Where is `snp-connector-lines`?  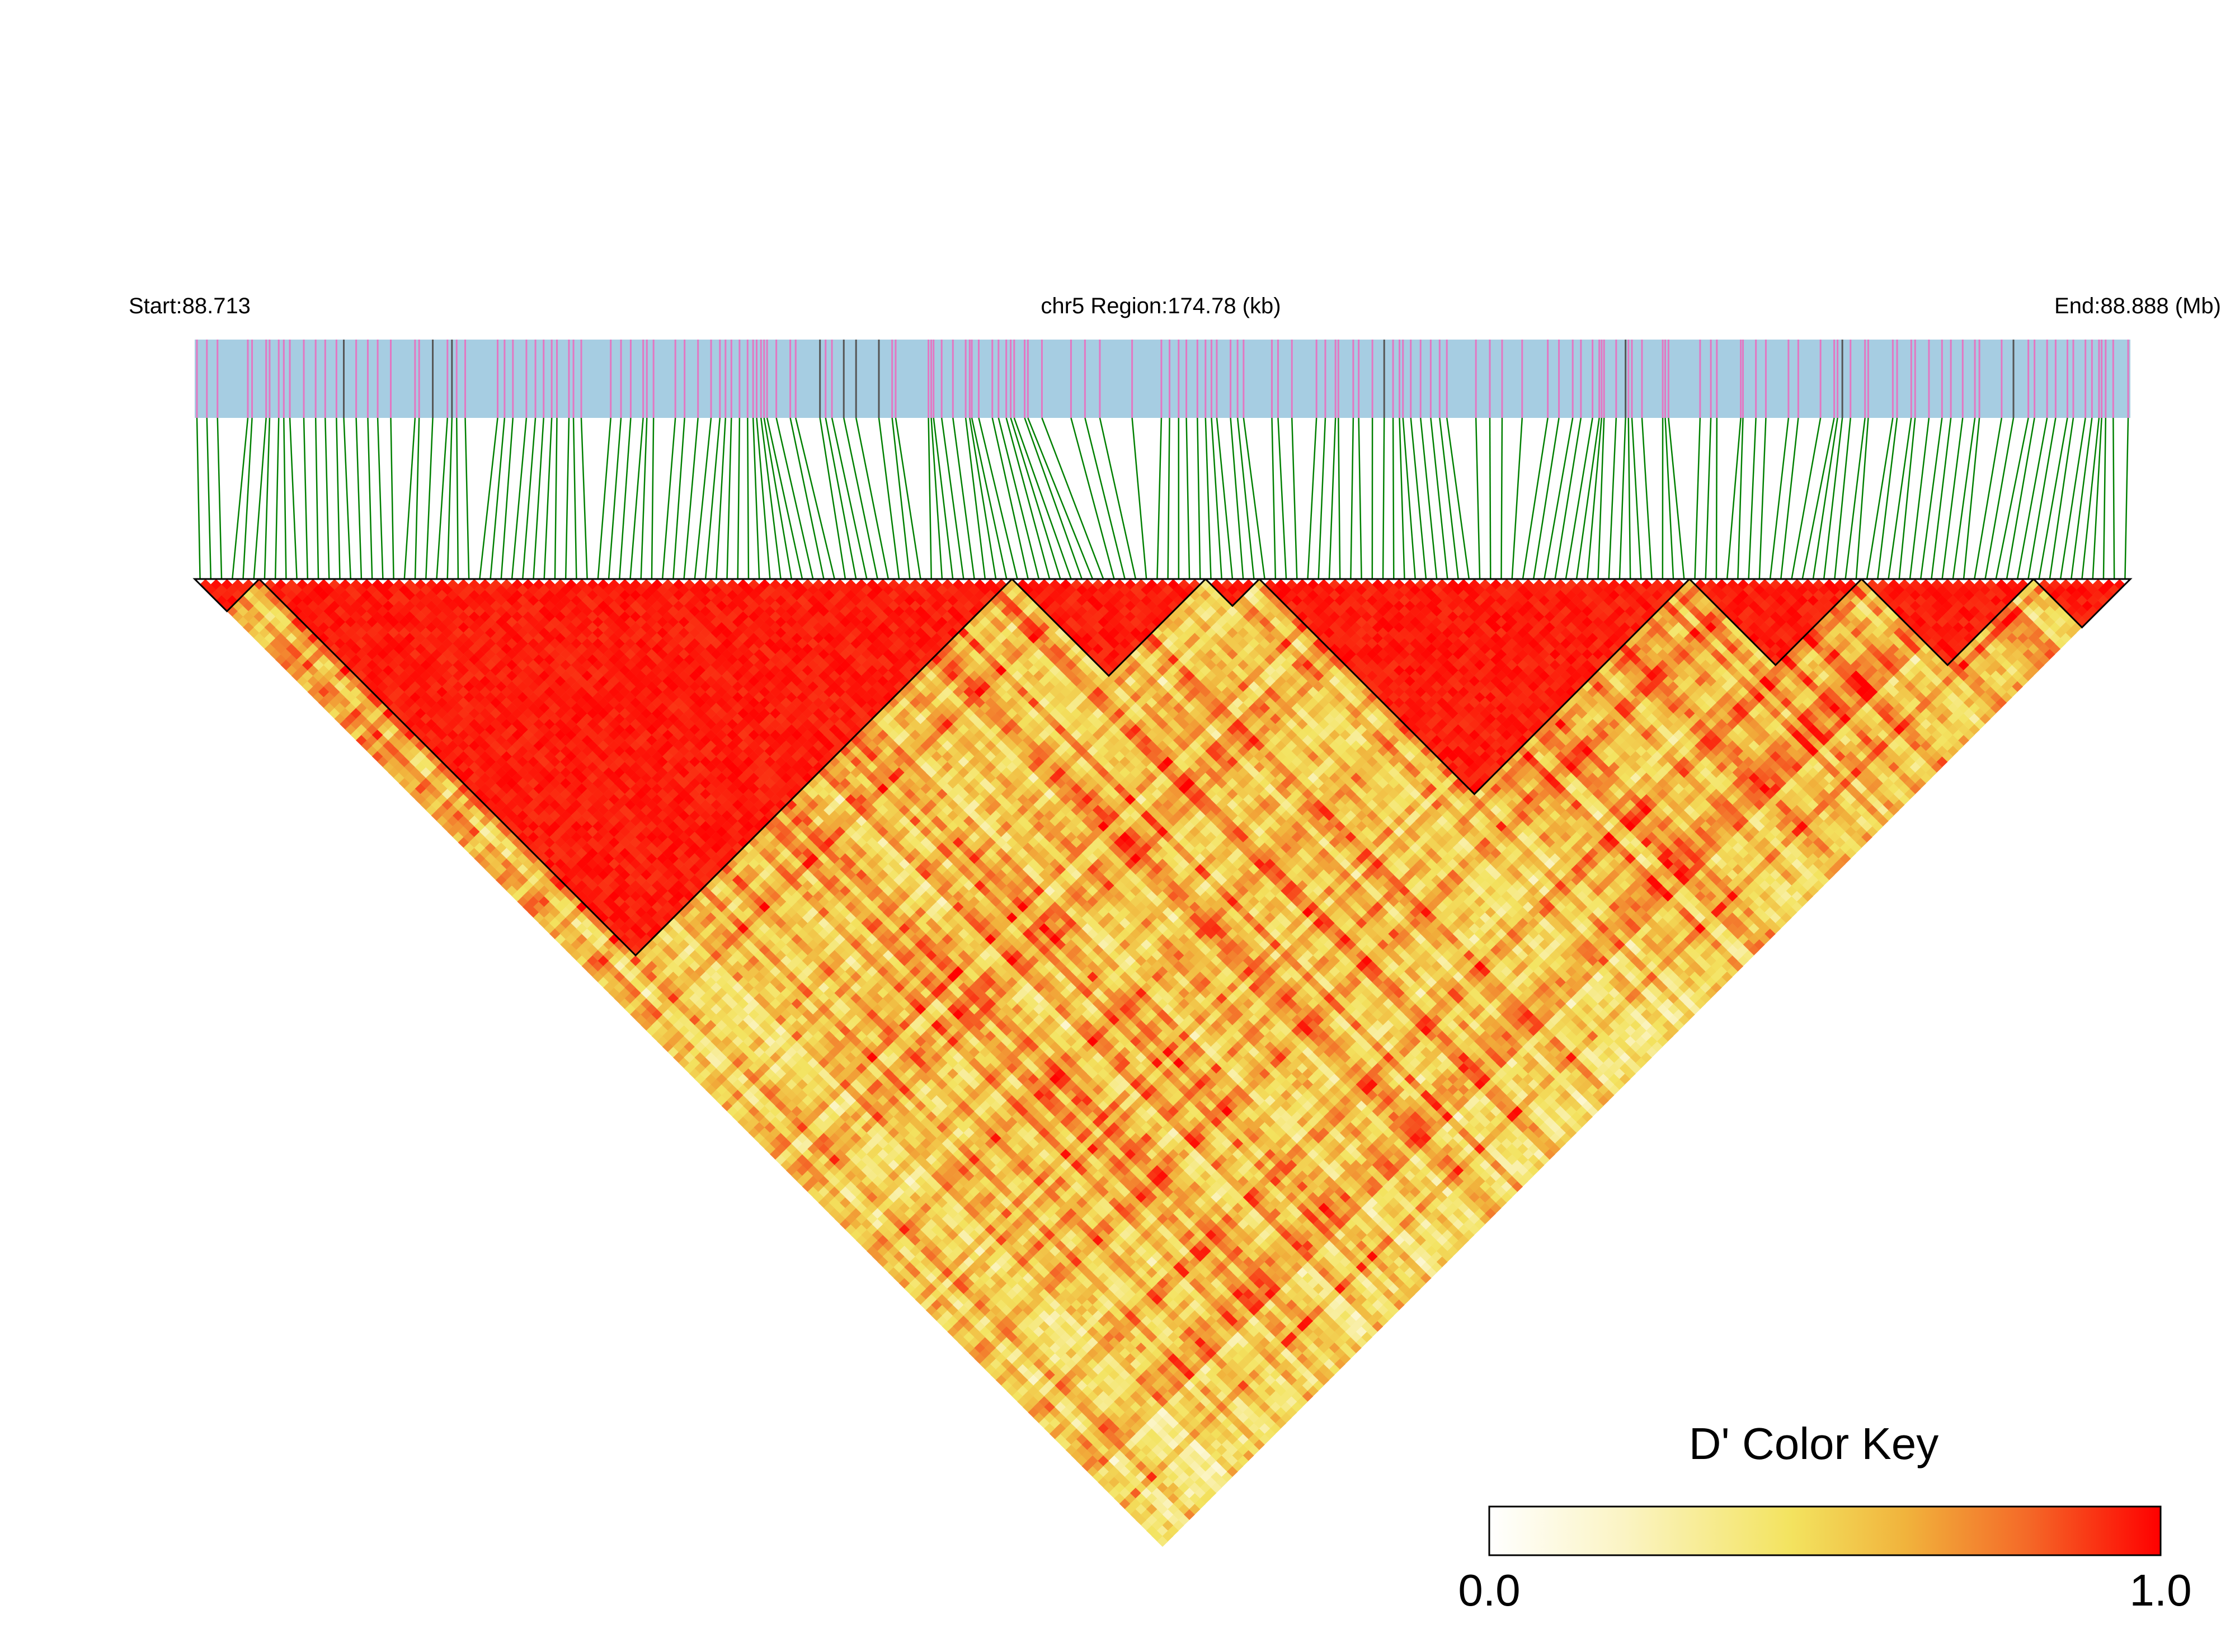
snp-connector-lines is located at coordinates (1162, 499).